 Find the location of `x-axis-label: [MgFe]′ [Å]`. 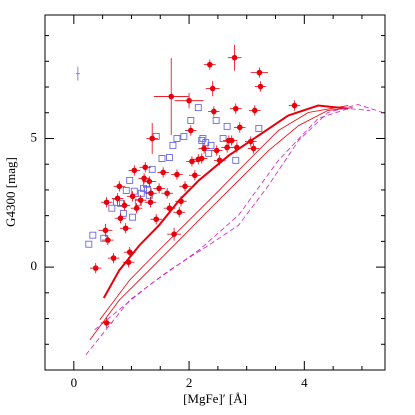

x-axis-label: [MgFe]′ [Å] is located at coordinates (215, 398).